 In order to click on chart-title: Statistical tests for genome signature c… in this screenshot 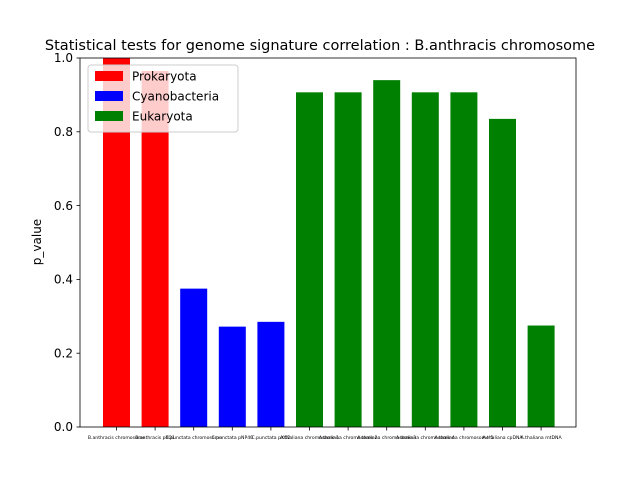, I will do `click(320, 46)`.